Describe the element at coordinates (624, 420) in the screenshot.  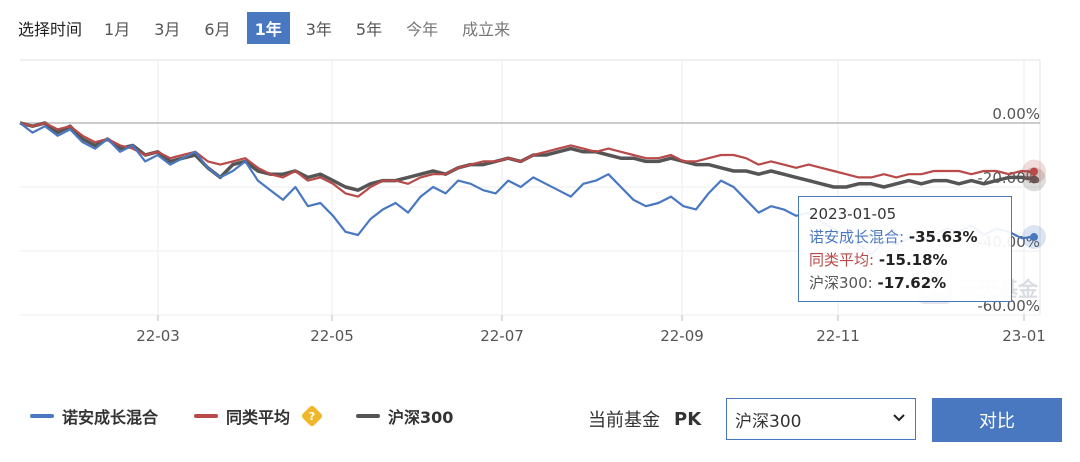
I see `current-fund-label: 当前基金` at that location.